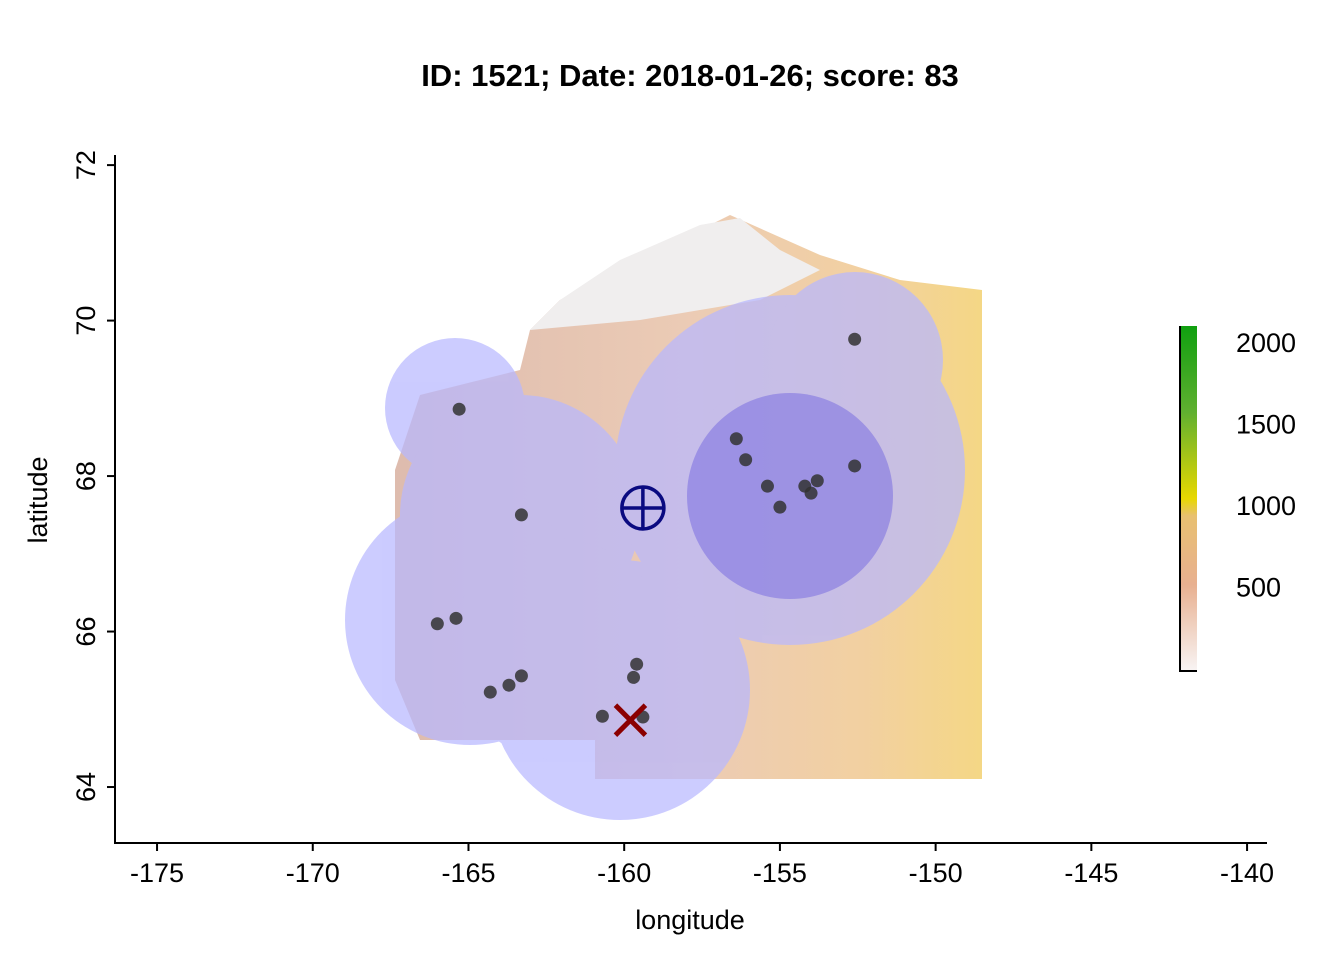  I want to click on x-axis-label: longitude, so click(690, 920).